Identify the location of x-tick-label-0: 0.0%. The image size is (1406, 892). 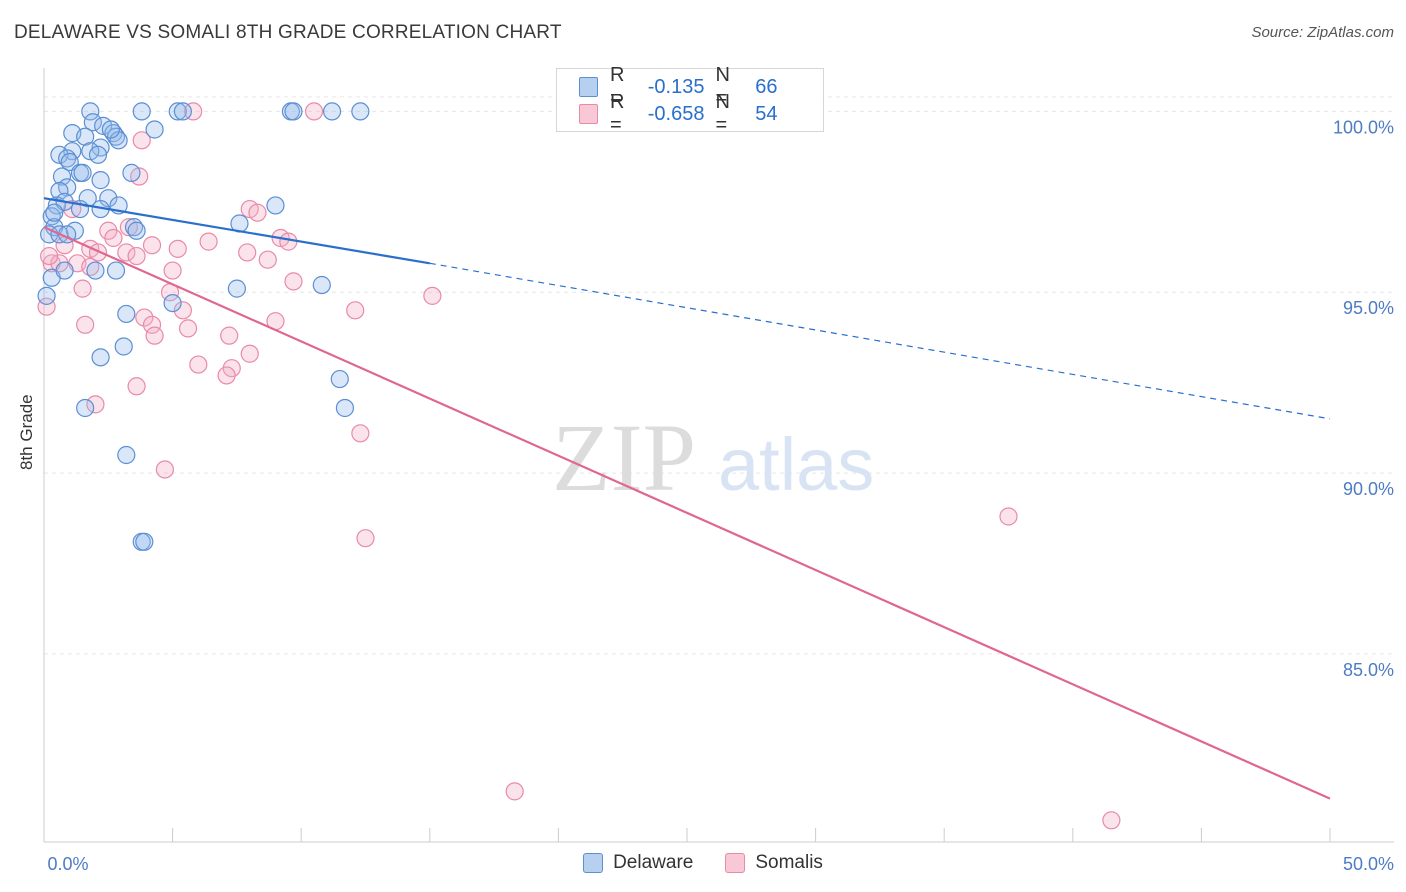
(67, 864).